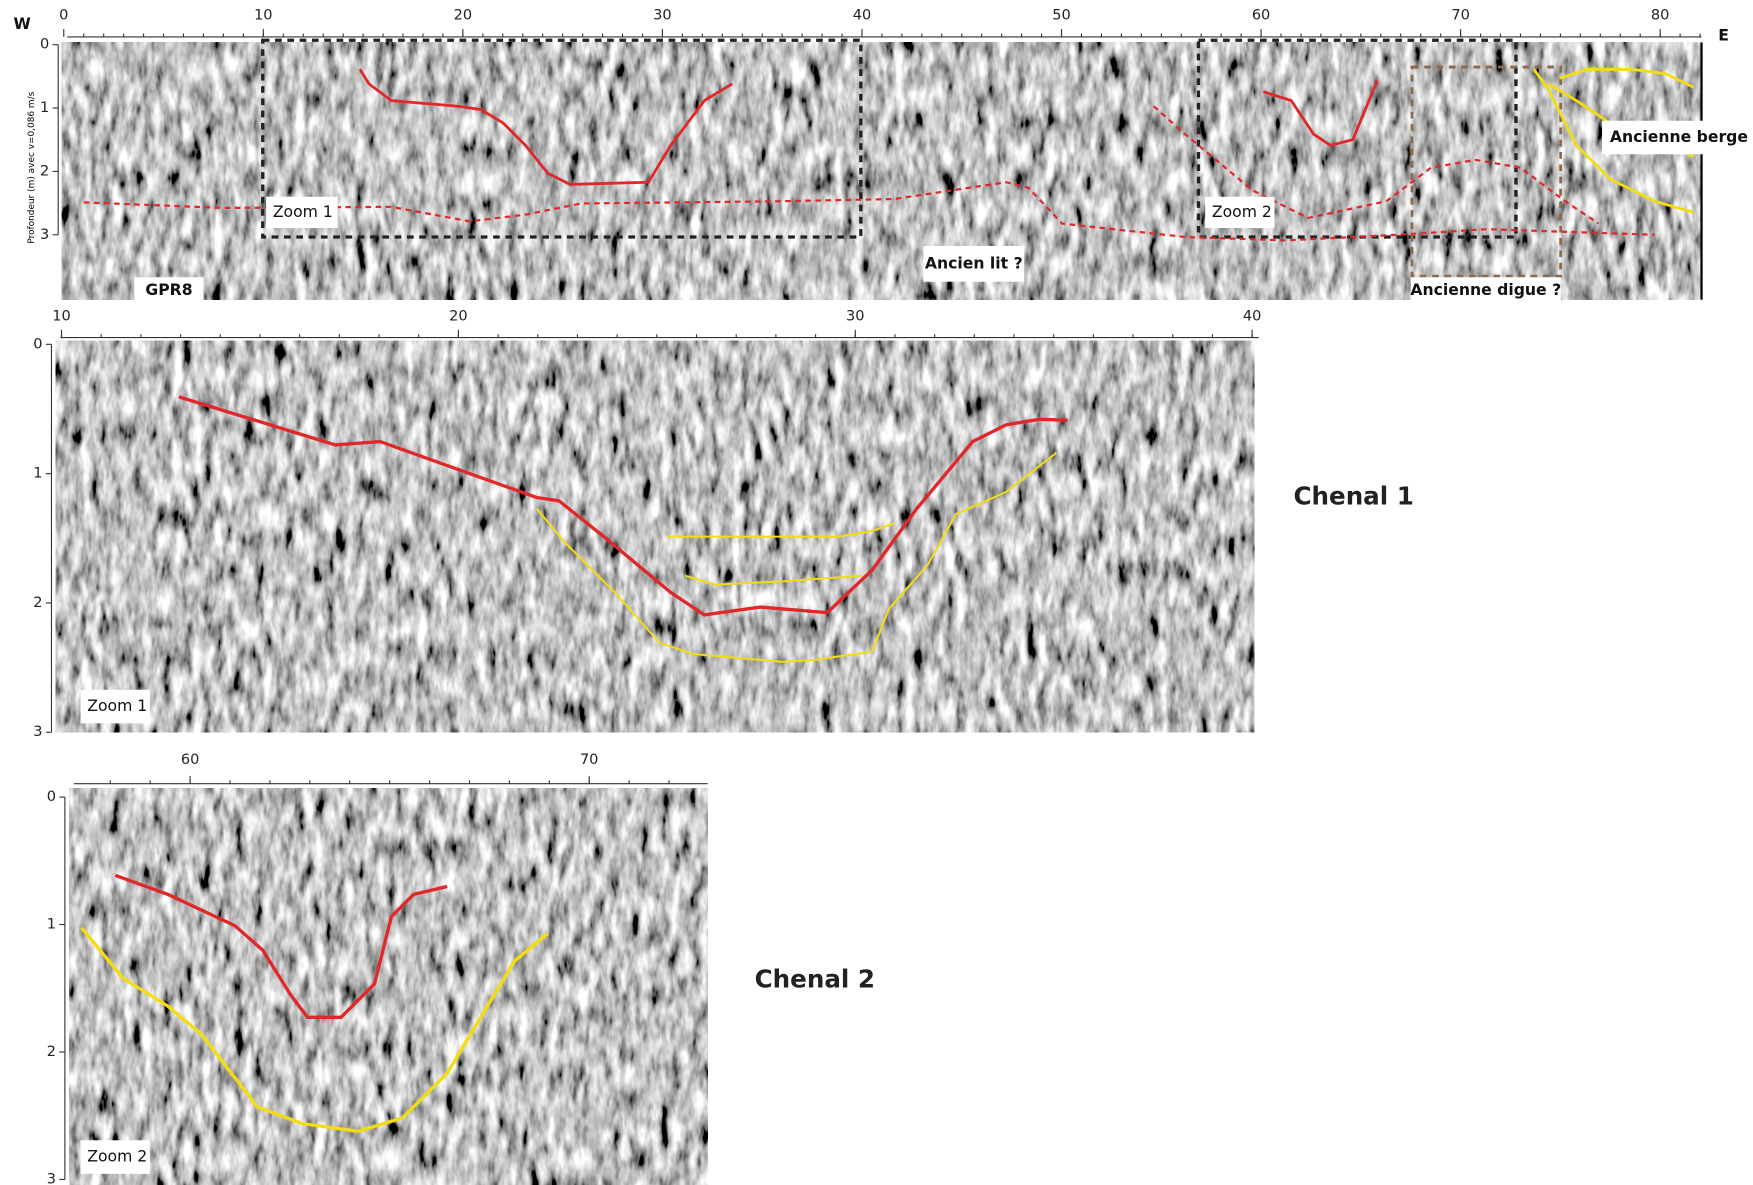  I want to click on profile-label: GPR8, so click(168, 289).